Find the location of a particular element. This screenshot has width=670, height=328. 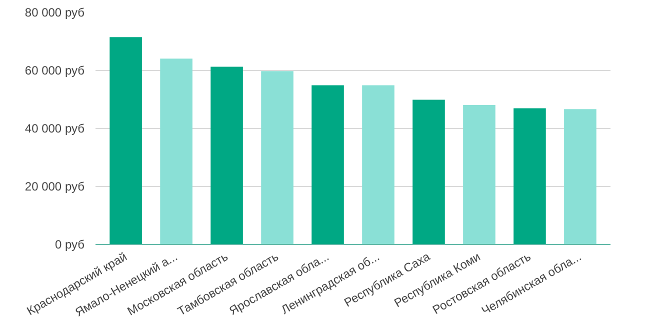

y-tick-label: 0 руб is located at coordinates (69, 245).